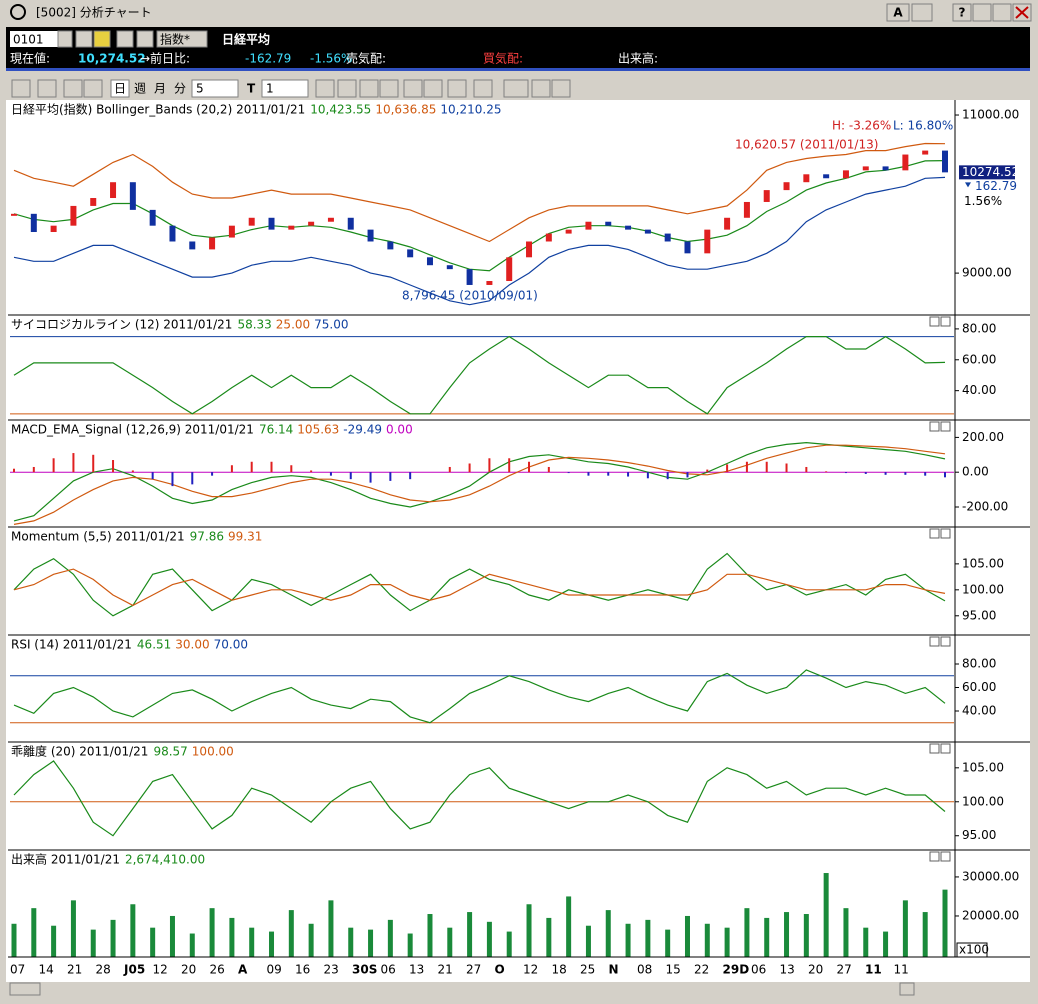 Image resolution: width=1038 pixels, height=1004 pixels. Describe the element at coordinates (979, 359) in the screenshot. I see `y-tick-label: 60.00` at that location.